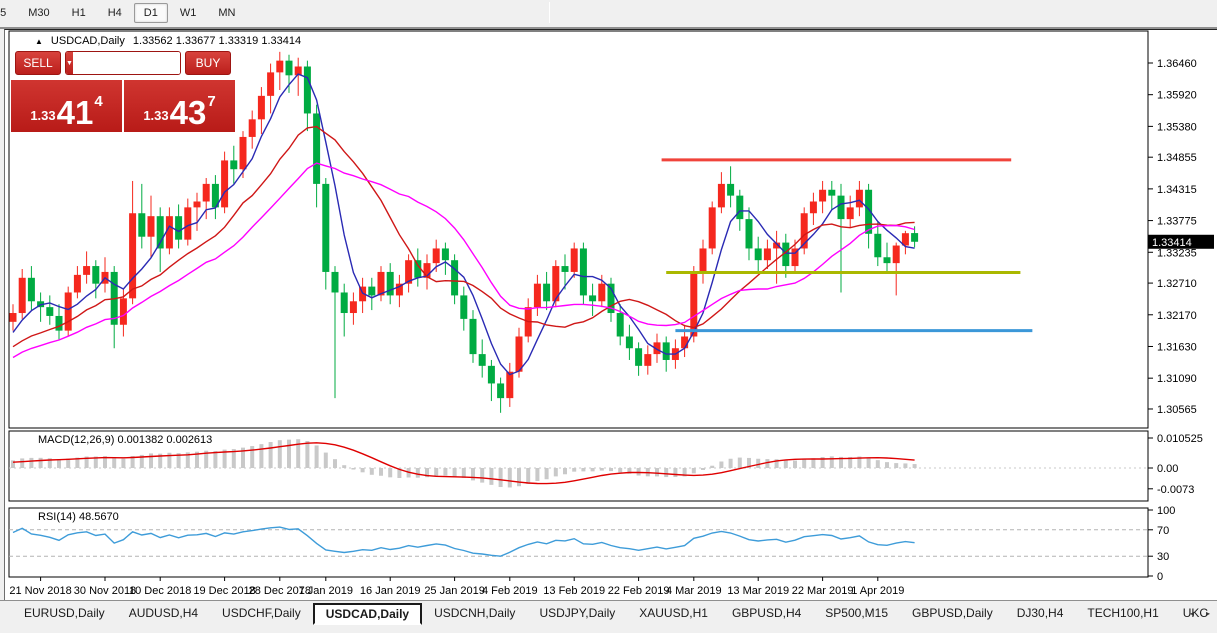 This screenshot has width=1217, height=633. I want to click on volume-decrease-button: ▼, so click(69, 63).